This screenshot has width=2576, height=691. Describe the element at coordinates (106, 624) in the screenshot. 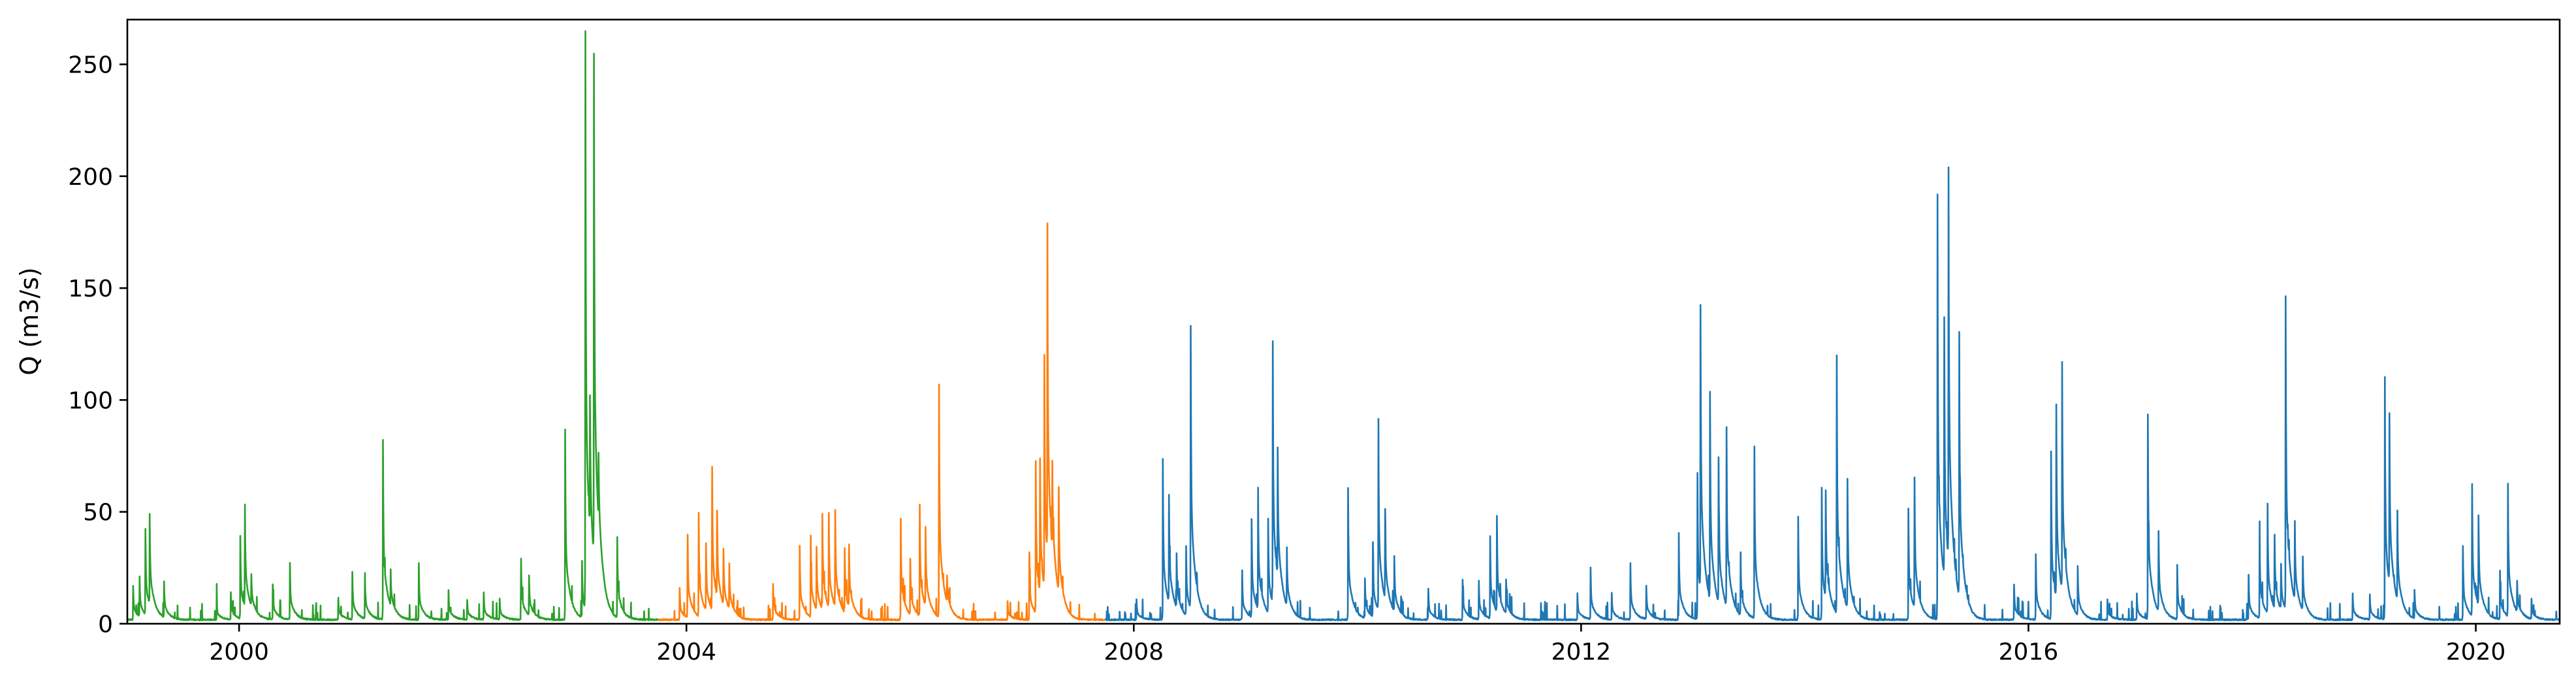

I see `y-tick-label: 0` at that location.